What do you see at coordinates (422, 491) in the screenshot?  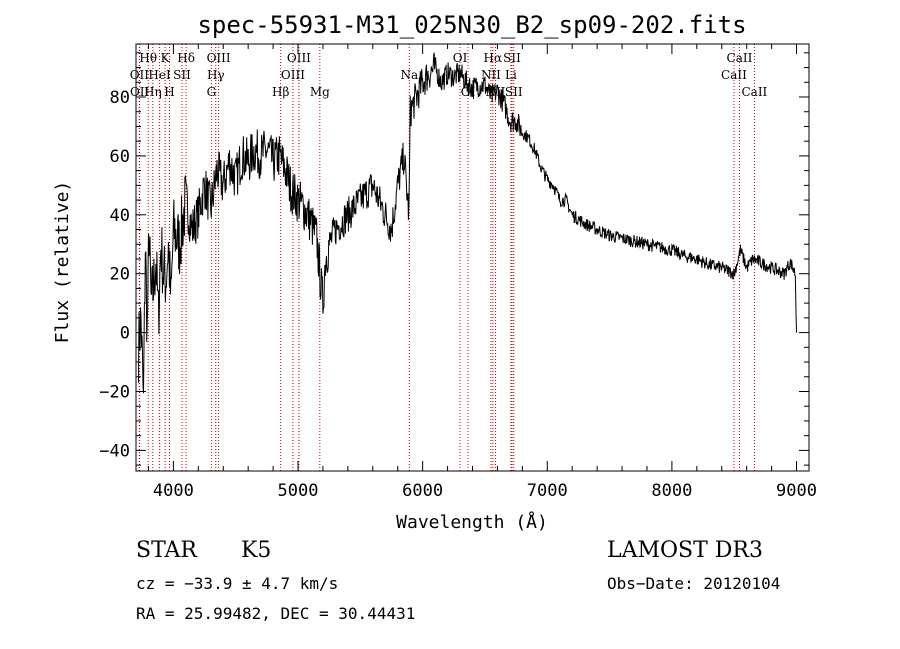 I see `x-tick-label: 6000` at bounding box center [422, 491].